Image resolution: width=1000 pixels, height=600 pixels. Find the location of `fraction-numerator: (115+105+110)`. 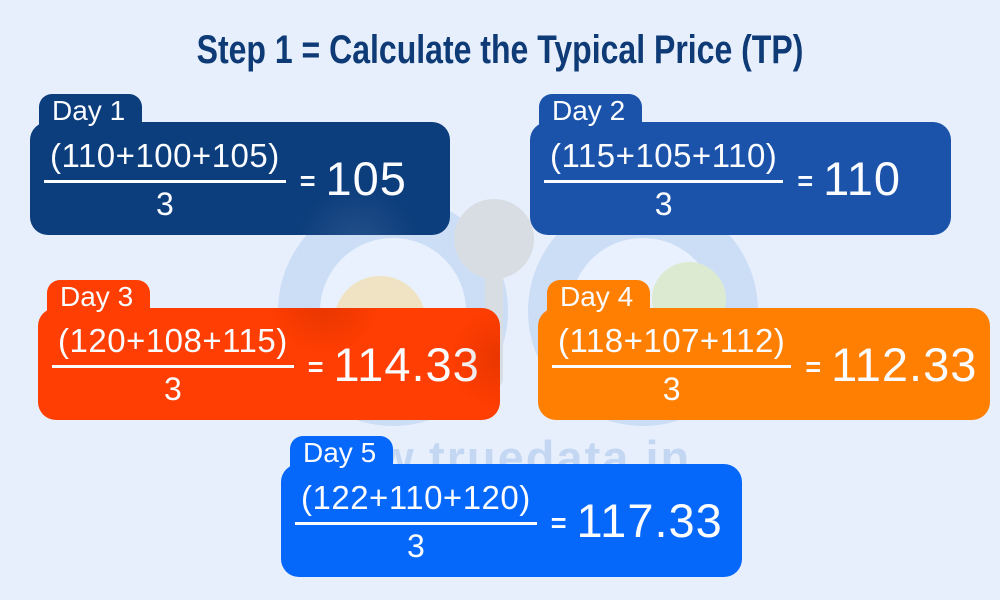

fraction-numerator: (115+105+110) is located at coordinates (664, 160).